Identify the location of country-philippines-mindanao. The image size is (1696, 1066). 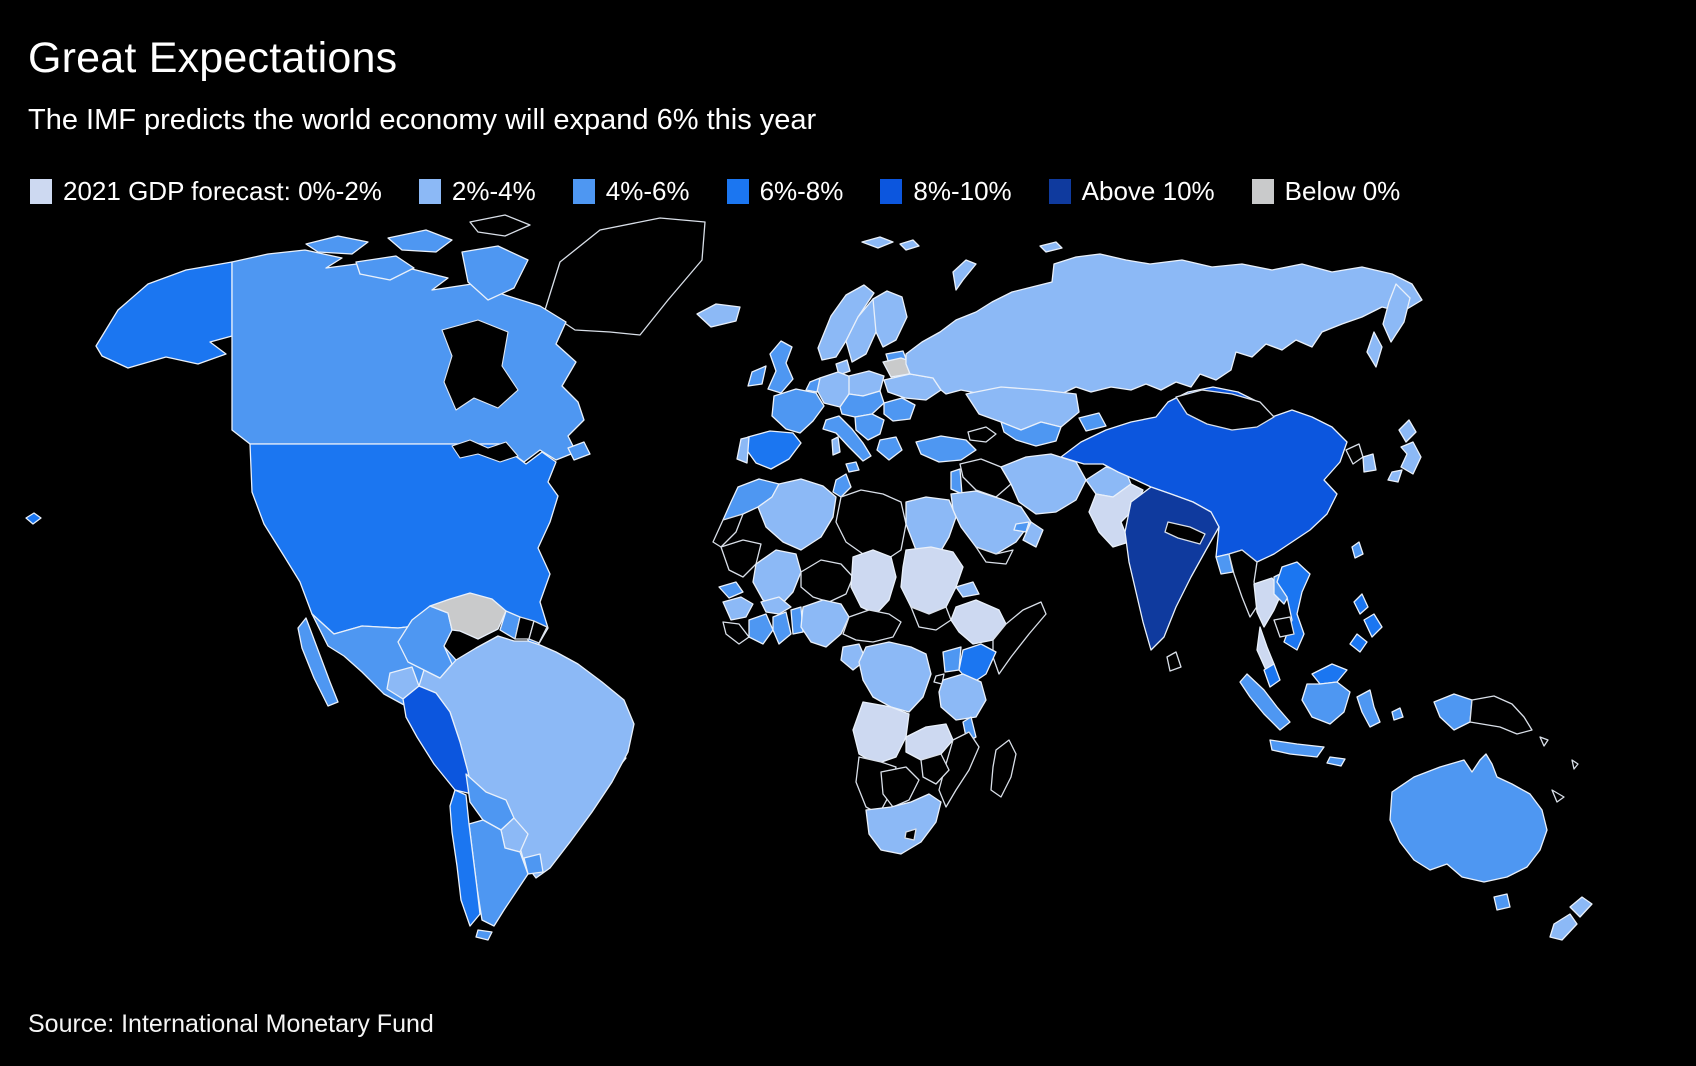
(1358, 643).